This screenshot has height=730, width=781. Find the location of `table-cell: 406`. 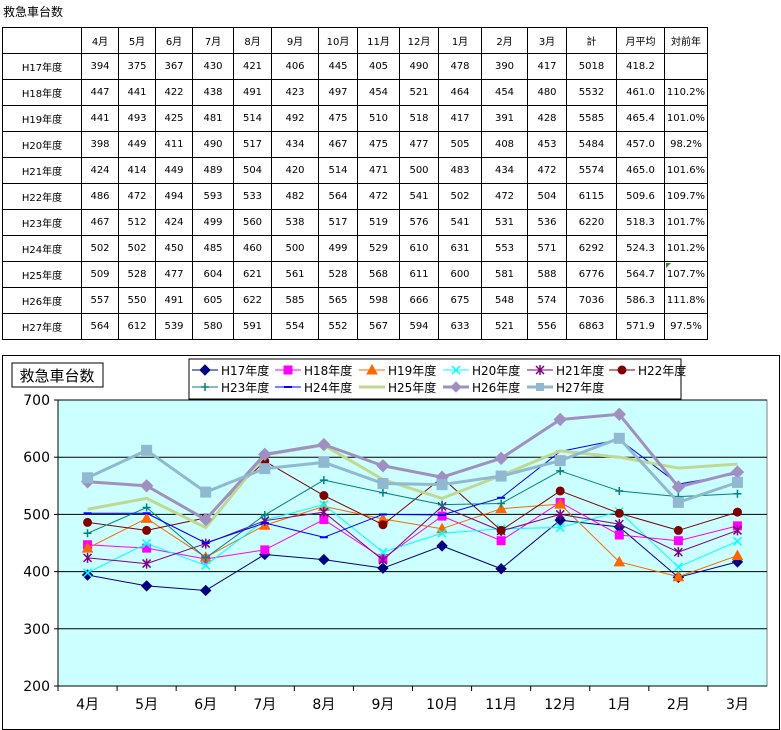

table-cell: 406 is located at coordinates (295, 66).